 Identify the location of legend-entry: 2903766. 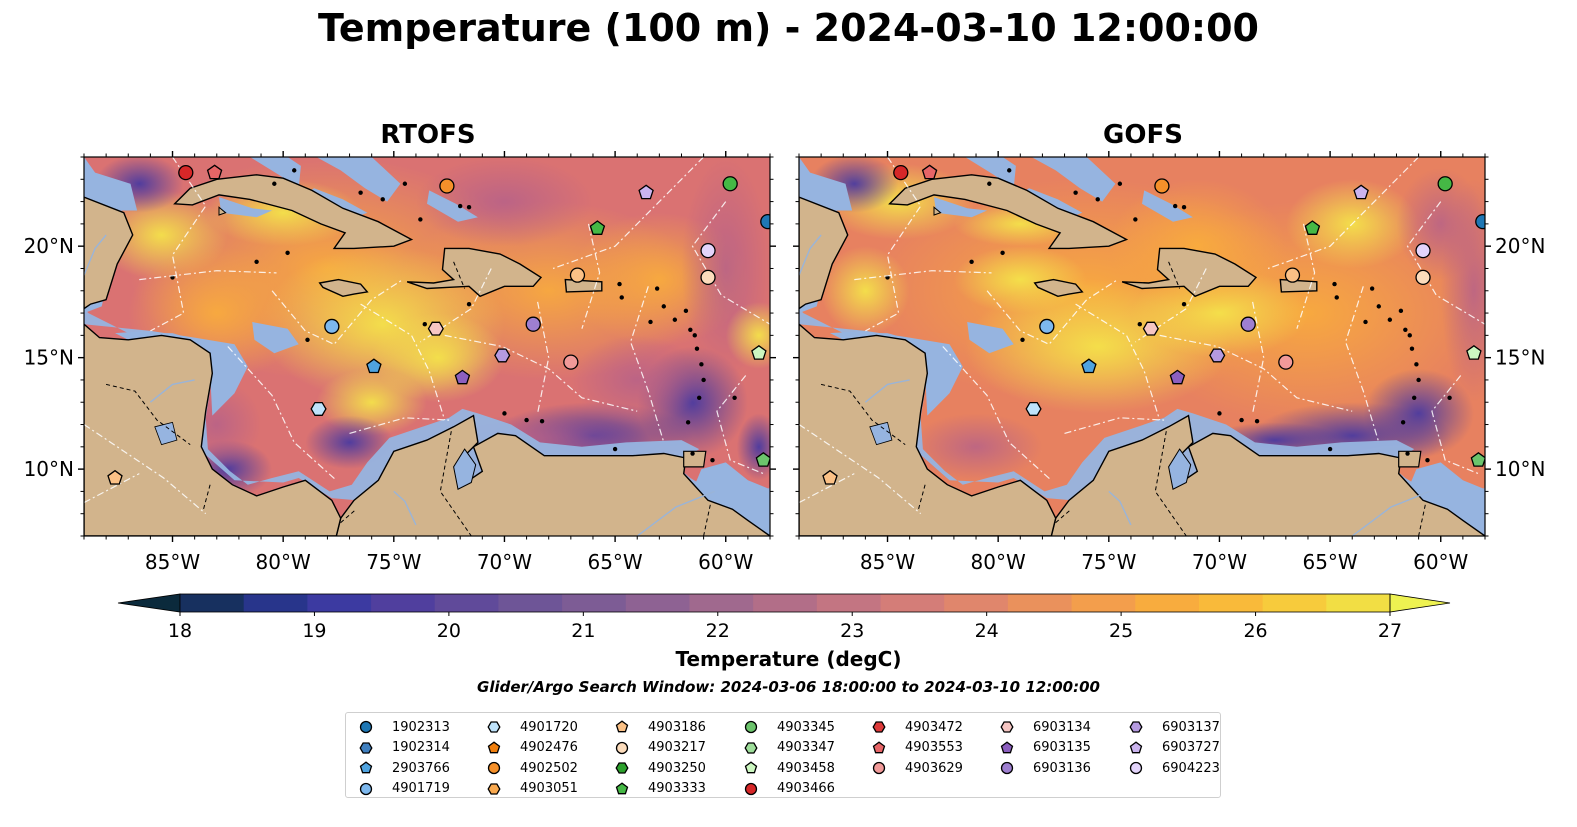
(402, 768).